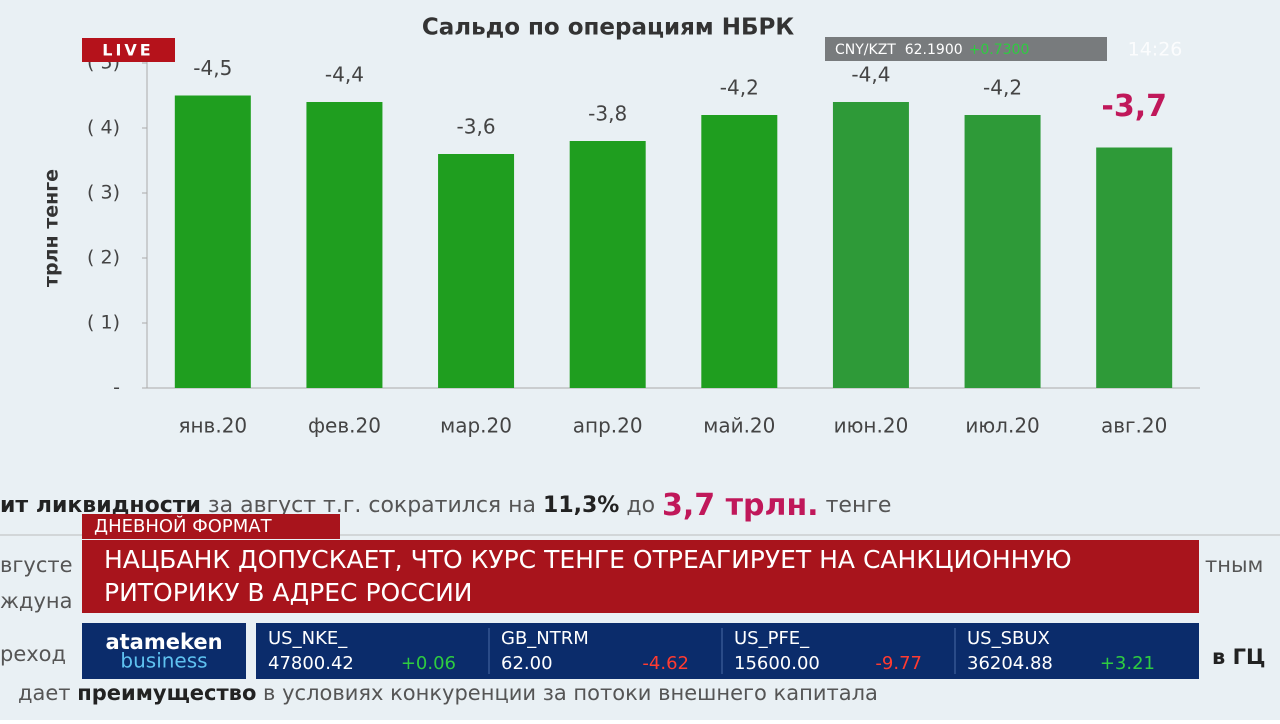 This screenshot has width=1280, height=724. What do you see at coordinates (183, 526) in the screenshot?
I see `program: ДНЕВНОЙ ФОРМАТ` at bounding box center [183, 526].